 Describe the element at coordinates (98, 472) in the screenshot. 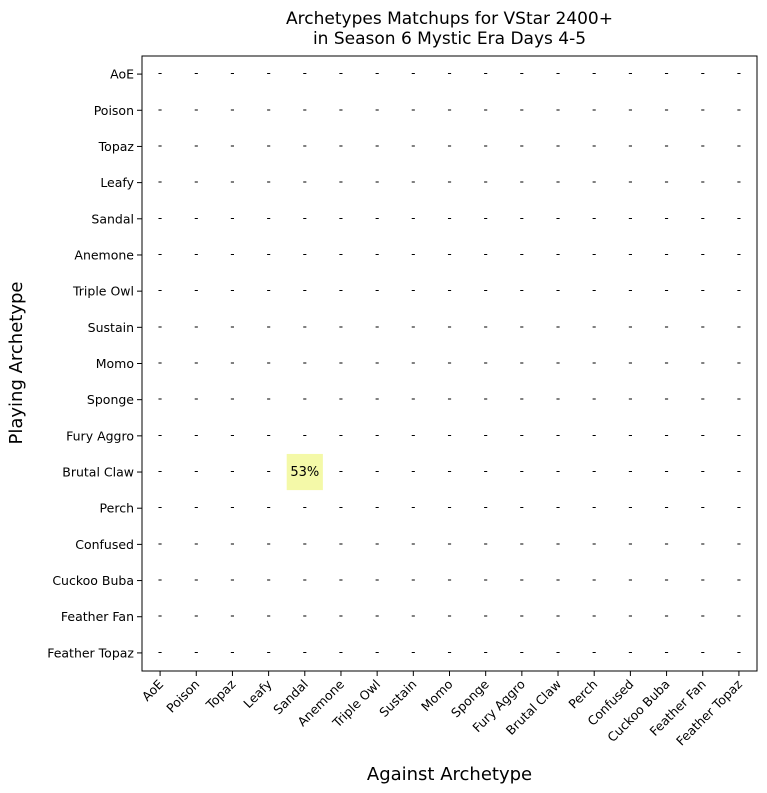

I see `y-tick-label: Brutal Claw` at that location.